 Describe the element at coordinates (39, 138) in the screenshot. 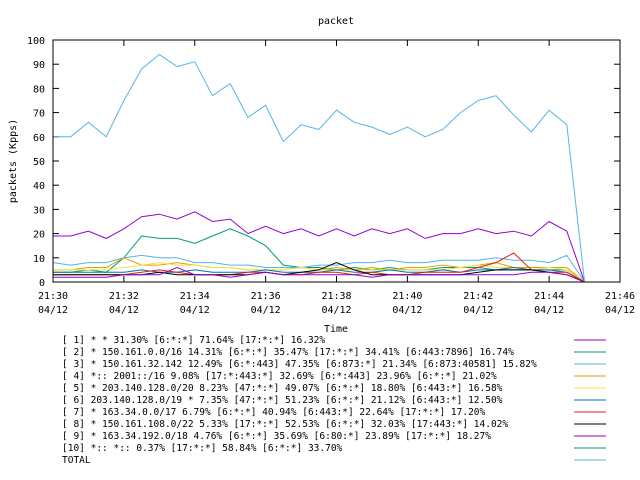

I see `y-tick-label: 60` at that location.